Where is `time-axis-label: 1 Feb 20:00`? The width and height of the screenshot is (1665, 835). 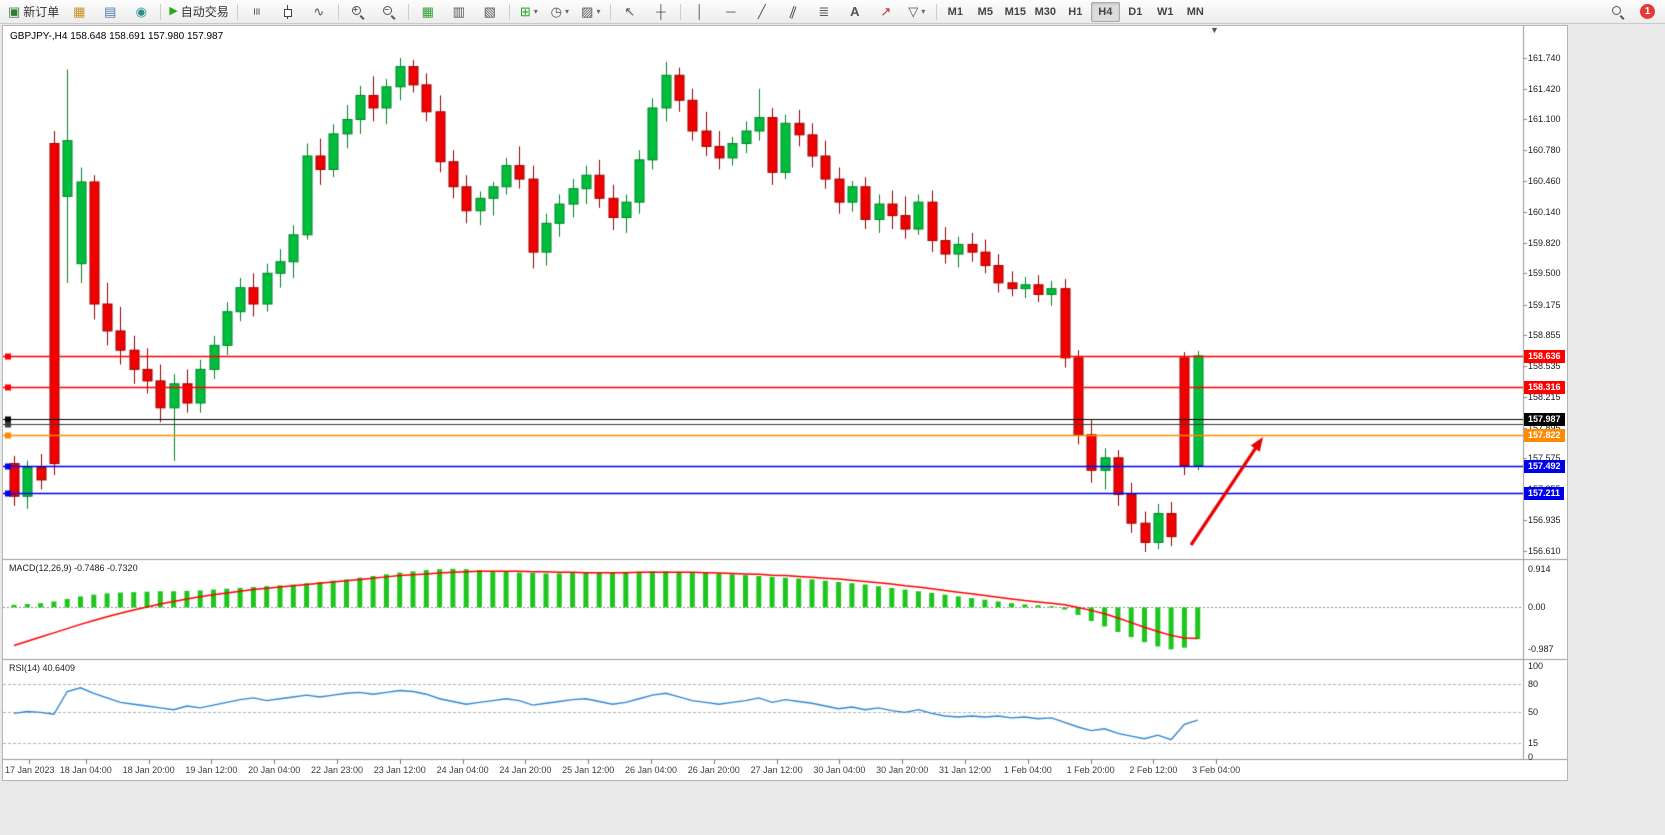
time-axis-label: 1 Feb 20:00 is located at coordinates (1090, 770).